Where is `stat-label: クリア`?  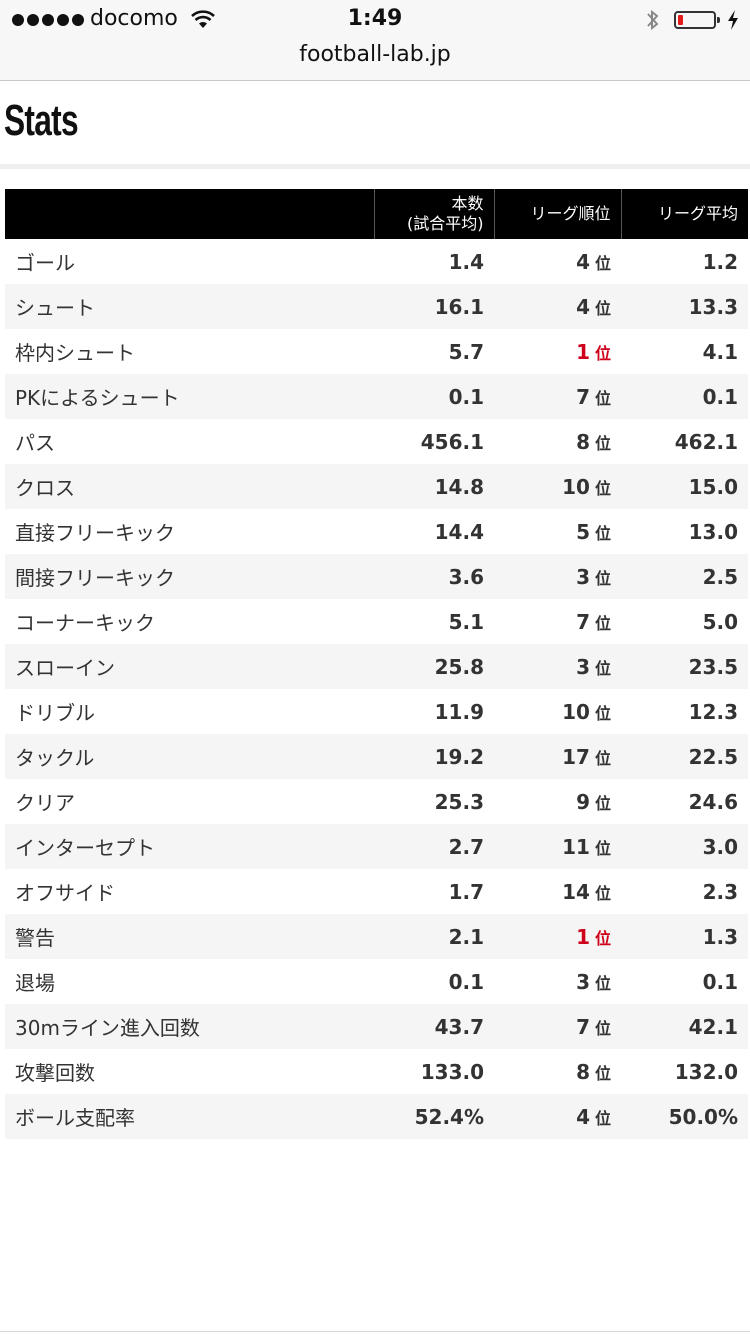
stat-label: クリア is located at coordinates (45, 803).